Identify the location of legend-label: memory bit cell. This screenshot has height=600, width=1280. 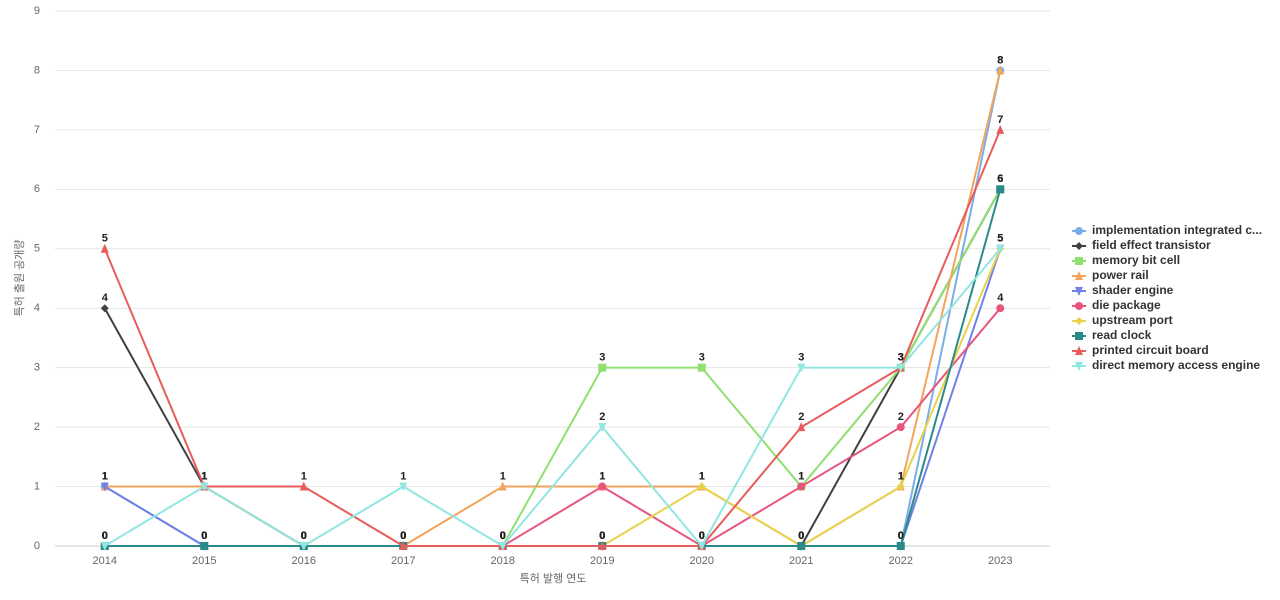
(1136, 260).